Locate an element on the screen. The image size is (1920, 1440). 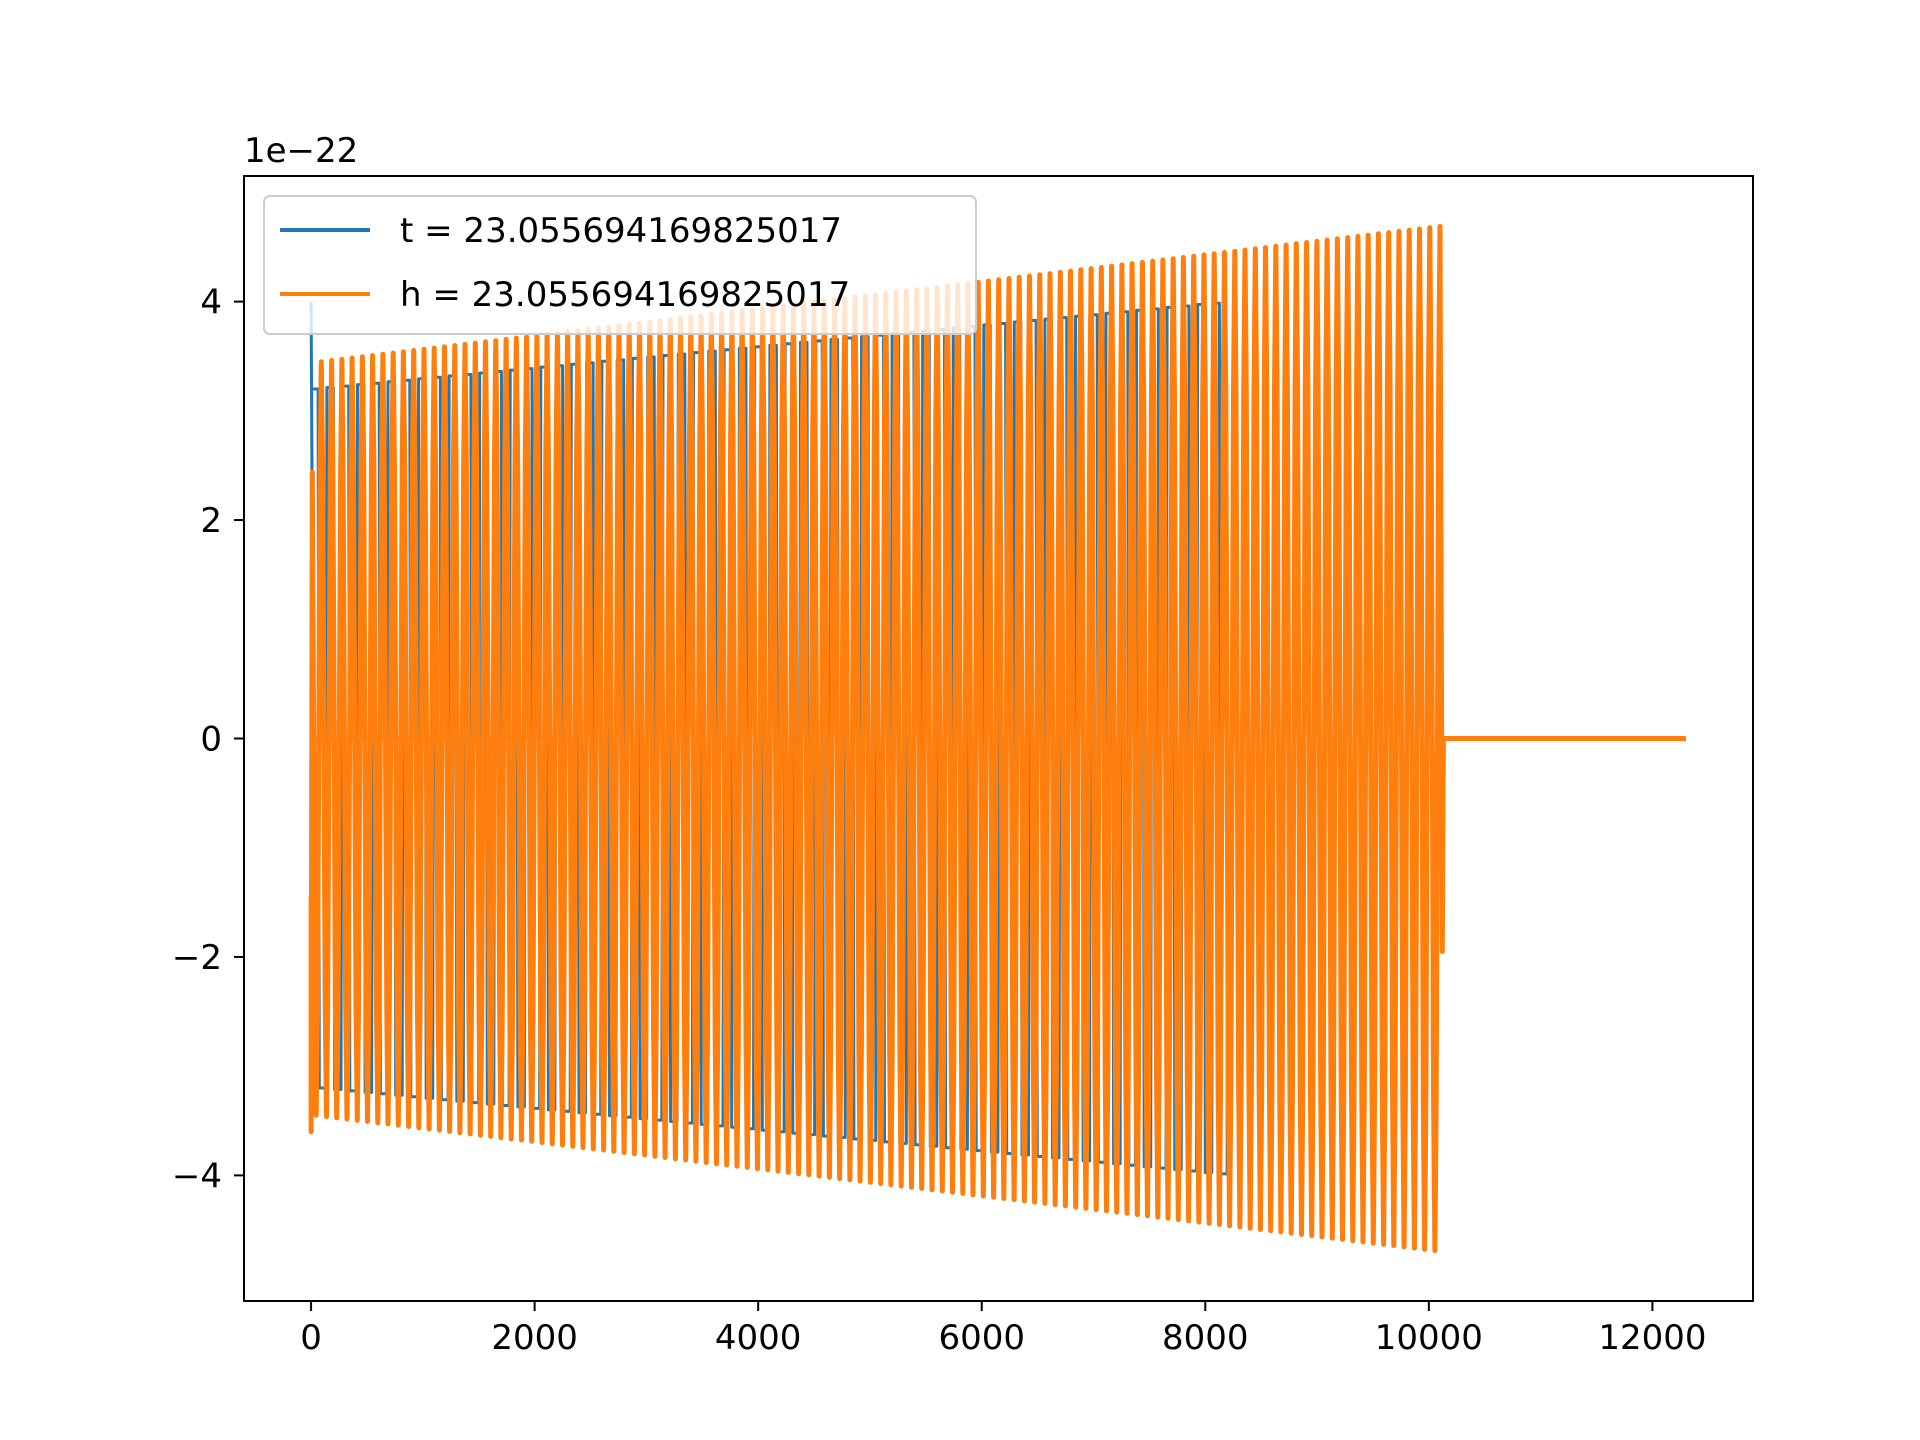
x-tick-label: 8000 is located at coordinates (1205, 1338).